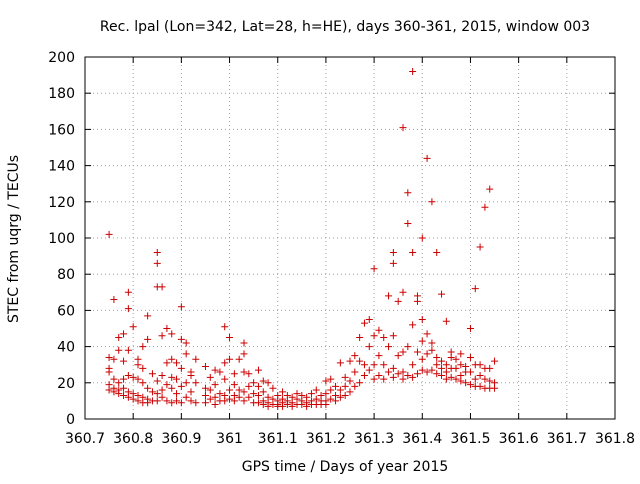 The image size is (640, 484). I want to click on x-tick-label: 361.7, so click(567, 439).